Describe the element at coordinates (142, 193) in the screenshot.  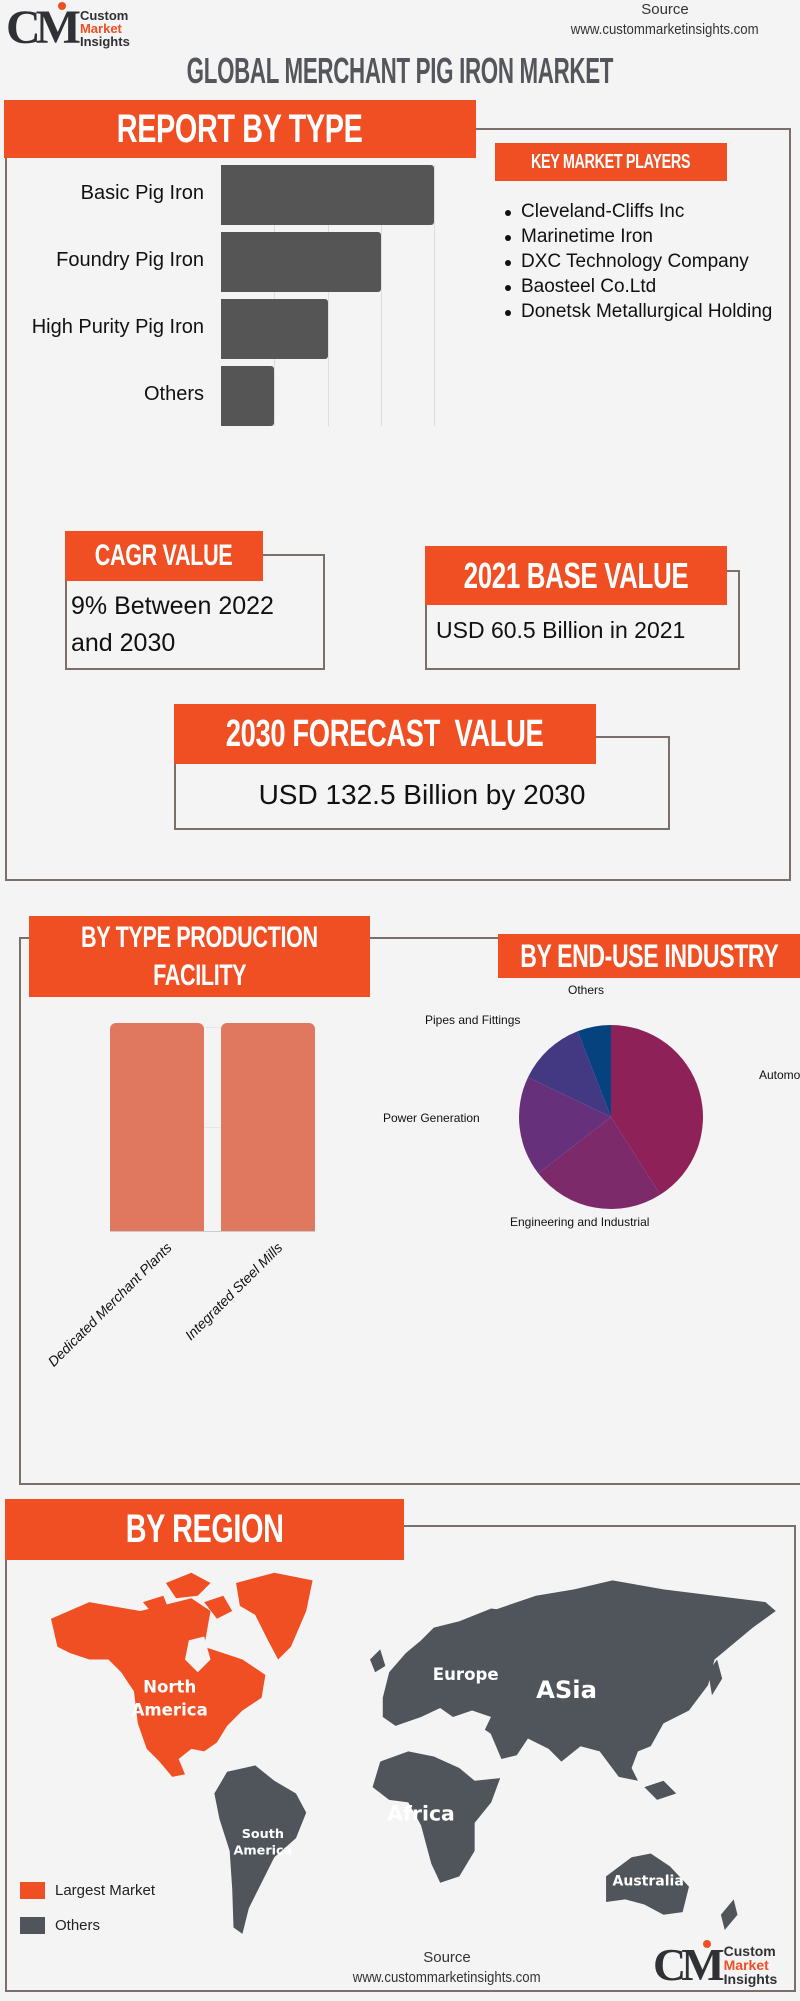
I see `bar-label: Basic Pig Iron` at that location.